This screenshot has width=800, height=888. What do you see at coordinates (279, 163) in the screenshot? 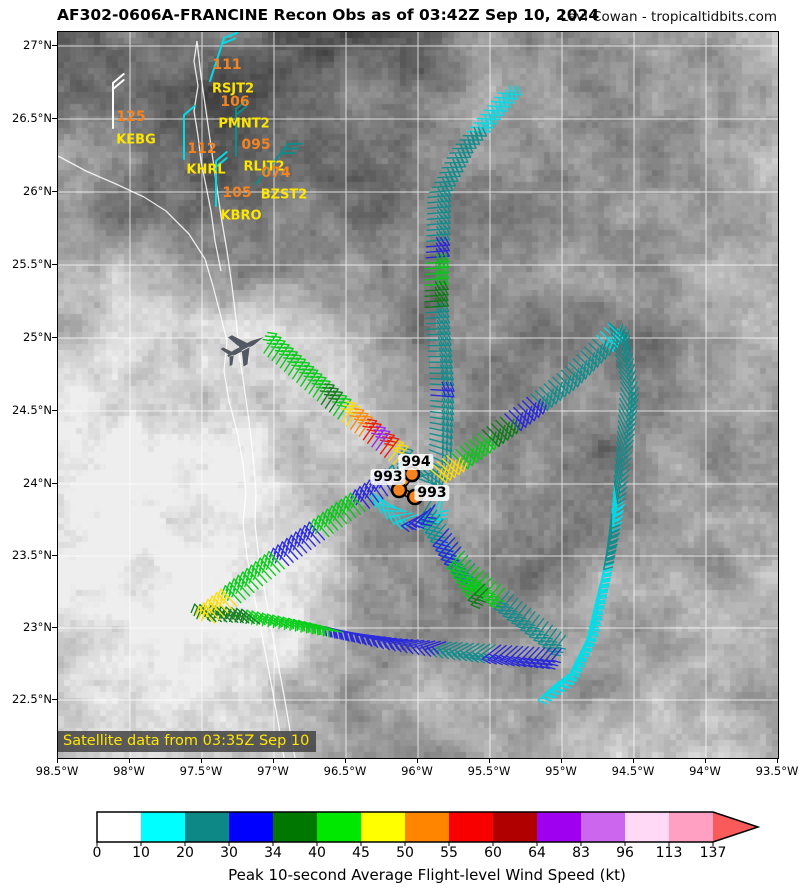
I see `station-barb-BZST2` at bounding box center [279, 163].